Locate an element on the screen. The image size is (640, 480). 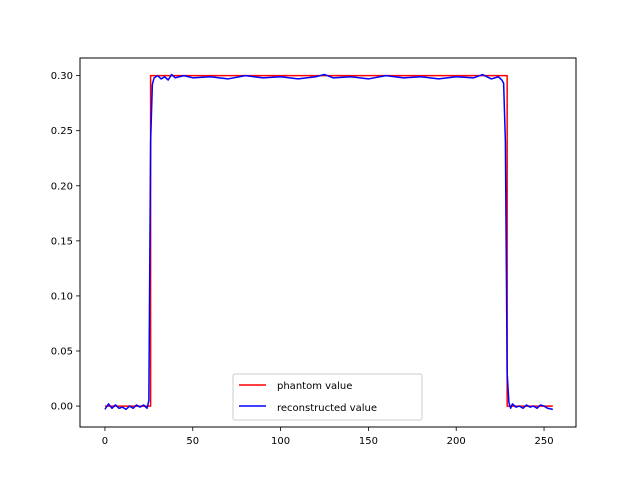
legend-label-reconstructed: reconstructed value is located at coordinates (327, 408).